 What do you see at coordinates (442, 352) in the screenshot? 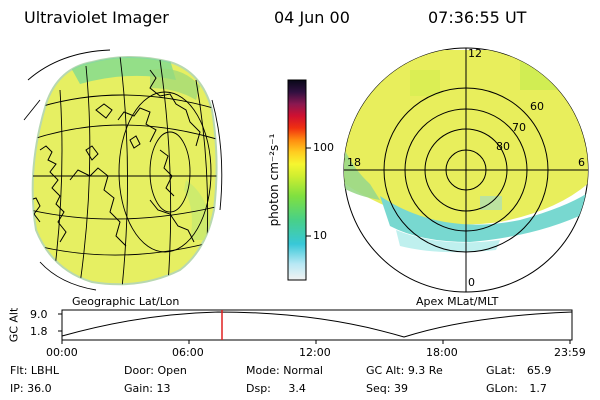
I see `time-tick-1800: 18:00` at bounding box center [442, 352].